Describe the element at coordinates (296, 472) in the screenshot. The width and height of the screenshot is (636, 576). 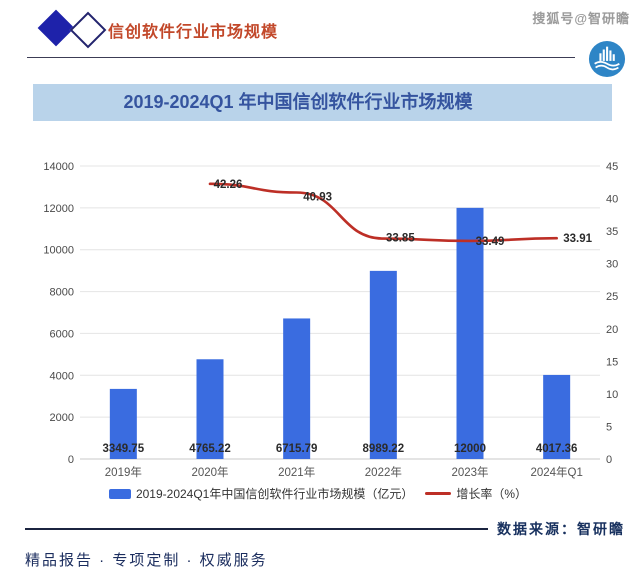
I see `category-label: 2021年` at that location.